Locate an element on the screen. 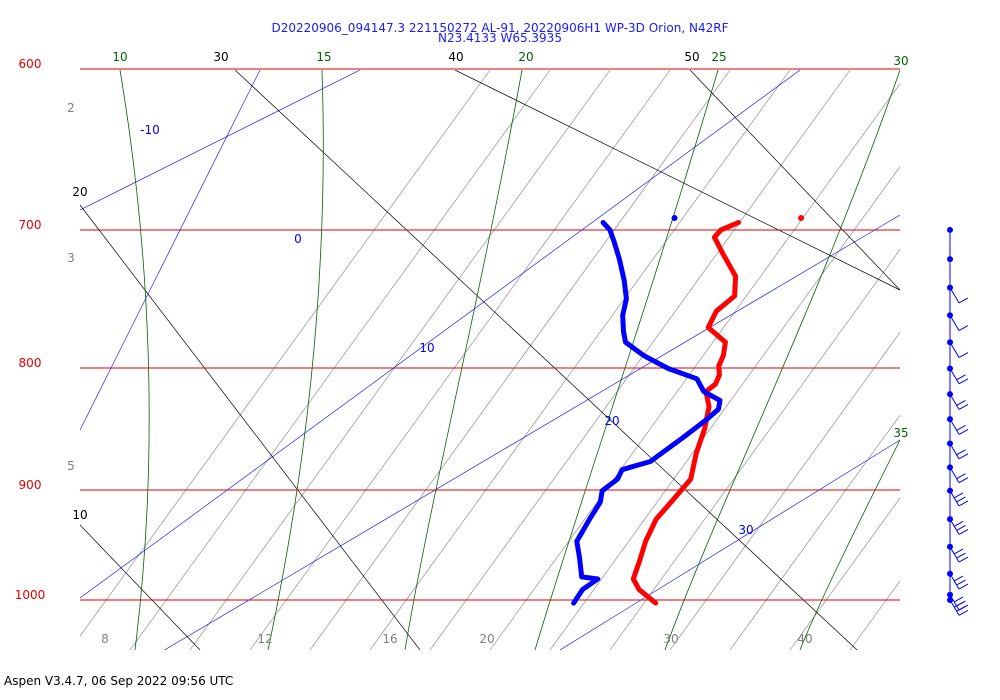  pressure-label: 900 is located at coordinates (30, 485).